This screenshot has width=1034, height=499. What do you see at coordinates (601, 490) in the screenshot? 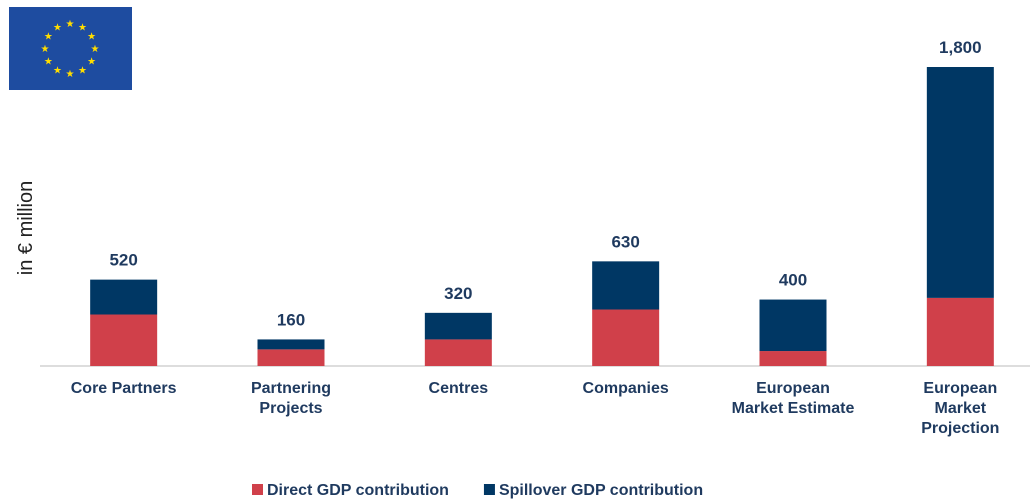
I see `legend-label: Spillover GDP contribution` at bounding box center [601, 490].